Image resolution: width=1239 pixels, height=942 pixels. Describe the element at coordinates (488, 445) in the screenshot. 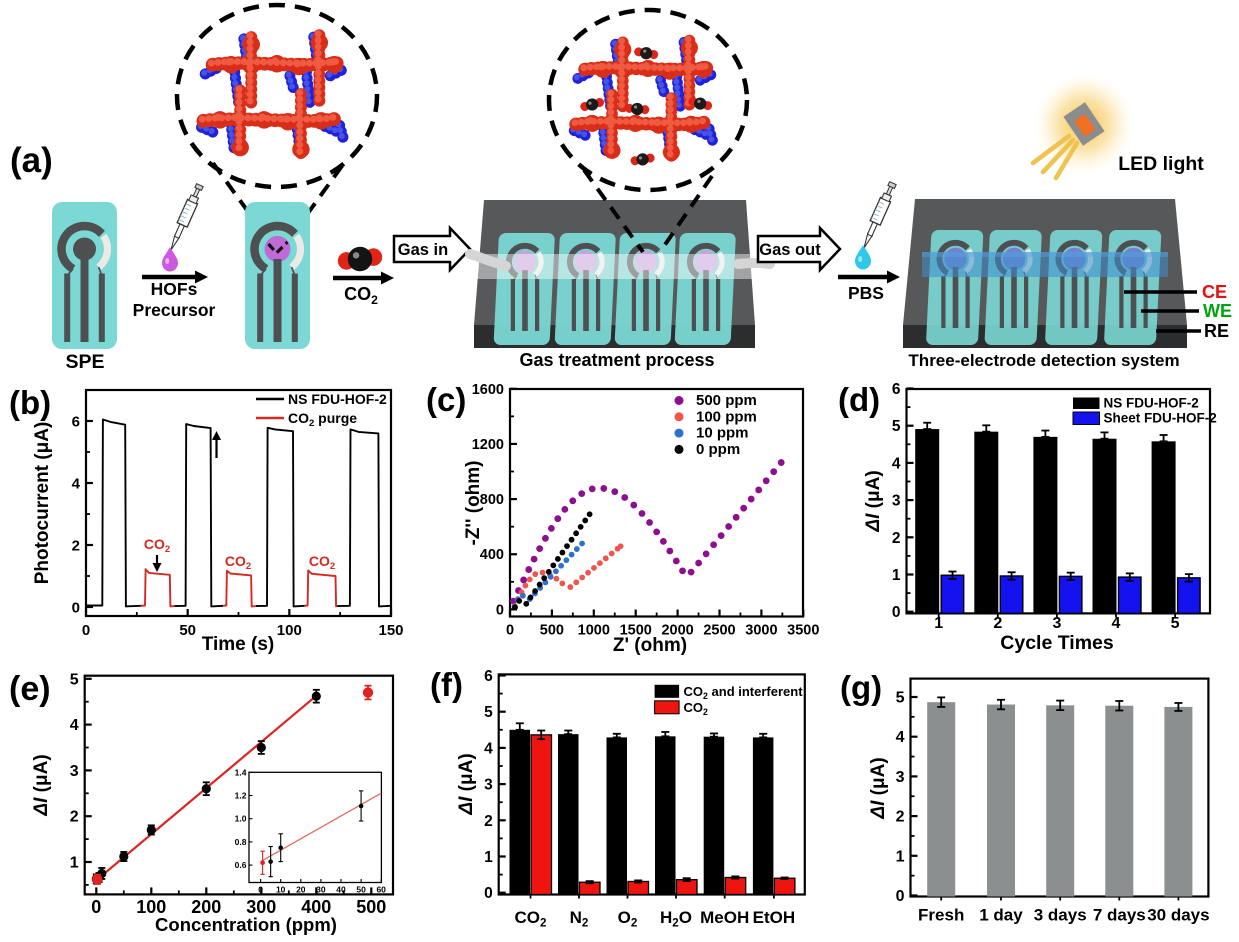

I see `svg-text: 1200` at that location.